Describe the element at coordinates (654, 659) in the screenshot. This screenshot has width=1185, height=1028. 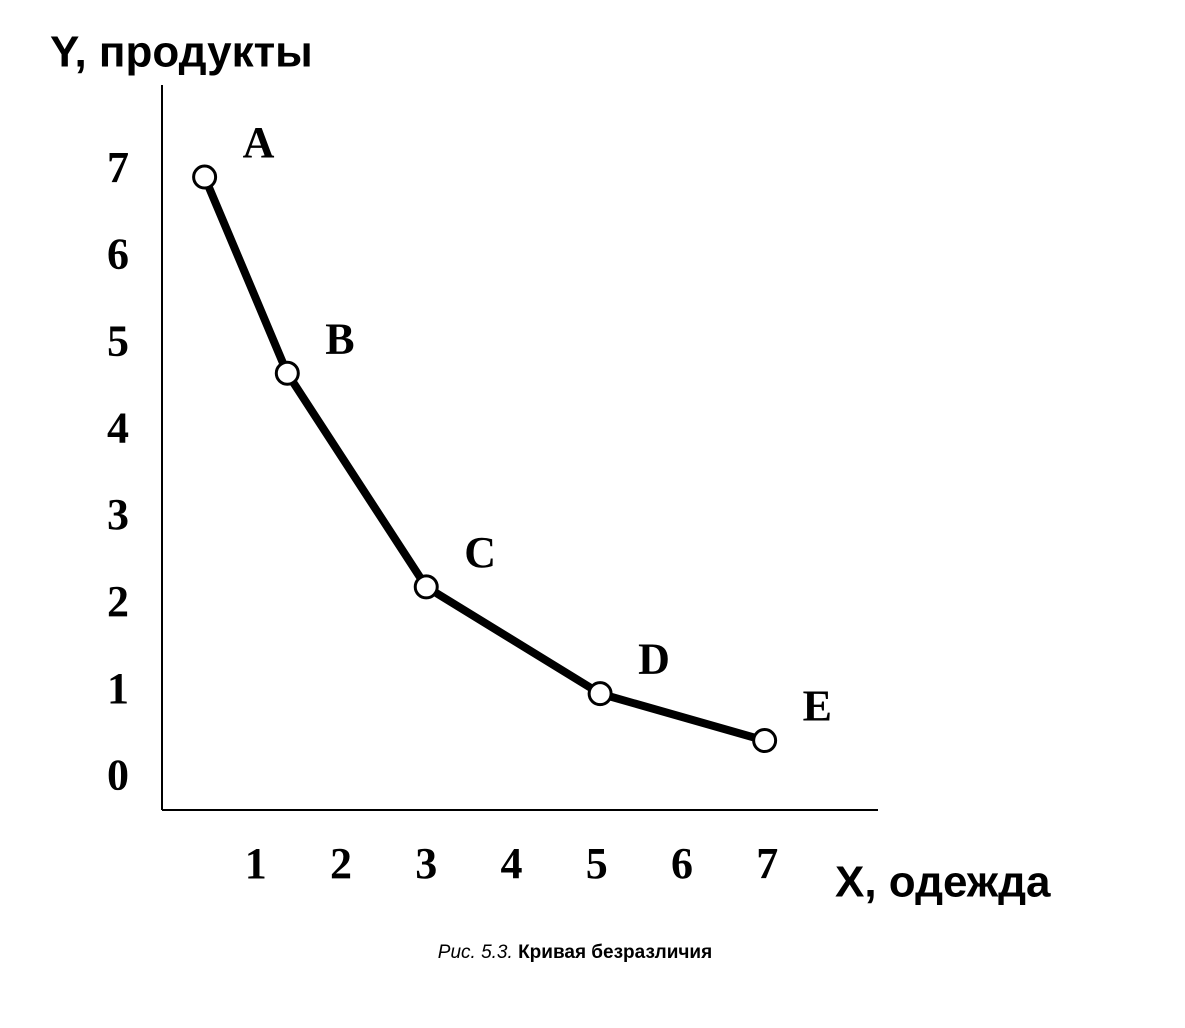
I see `point-label: D` at that location.